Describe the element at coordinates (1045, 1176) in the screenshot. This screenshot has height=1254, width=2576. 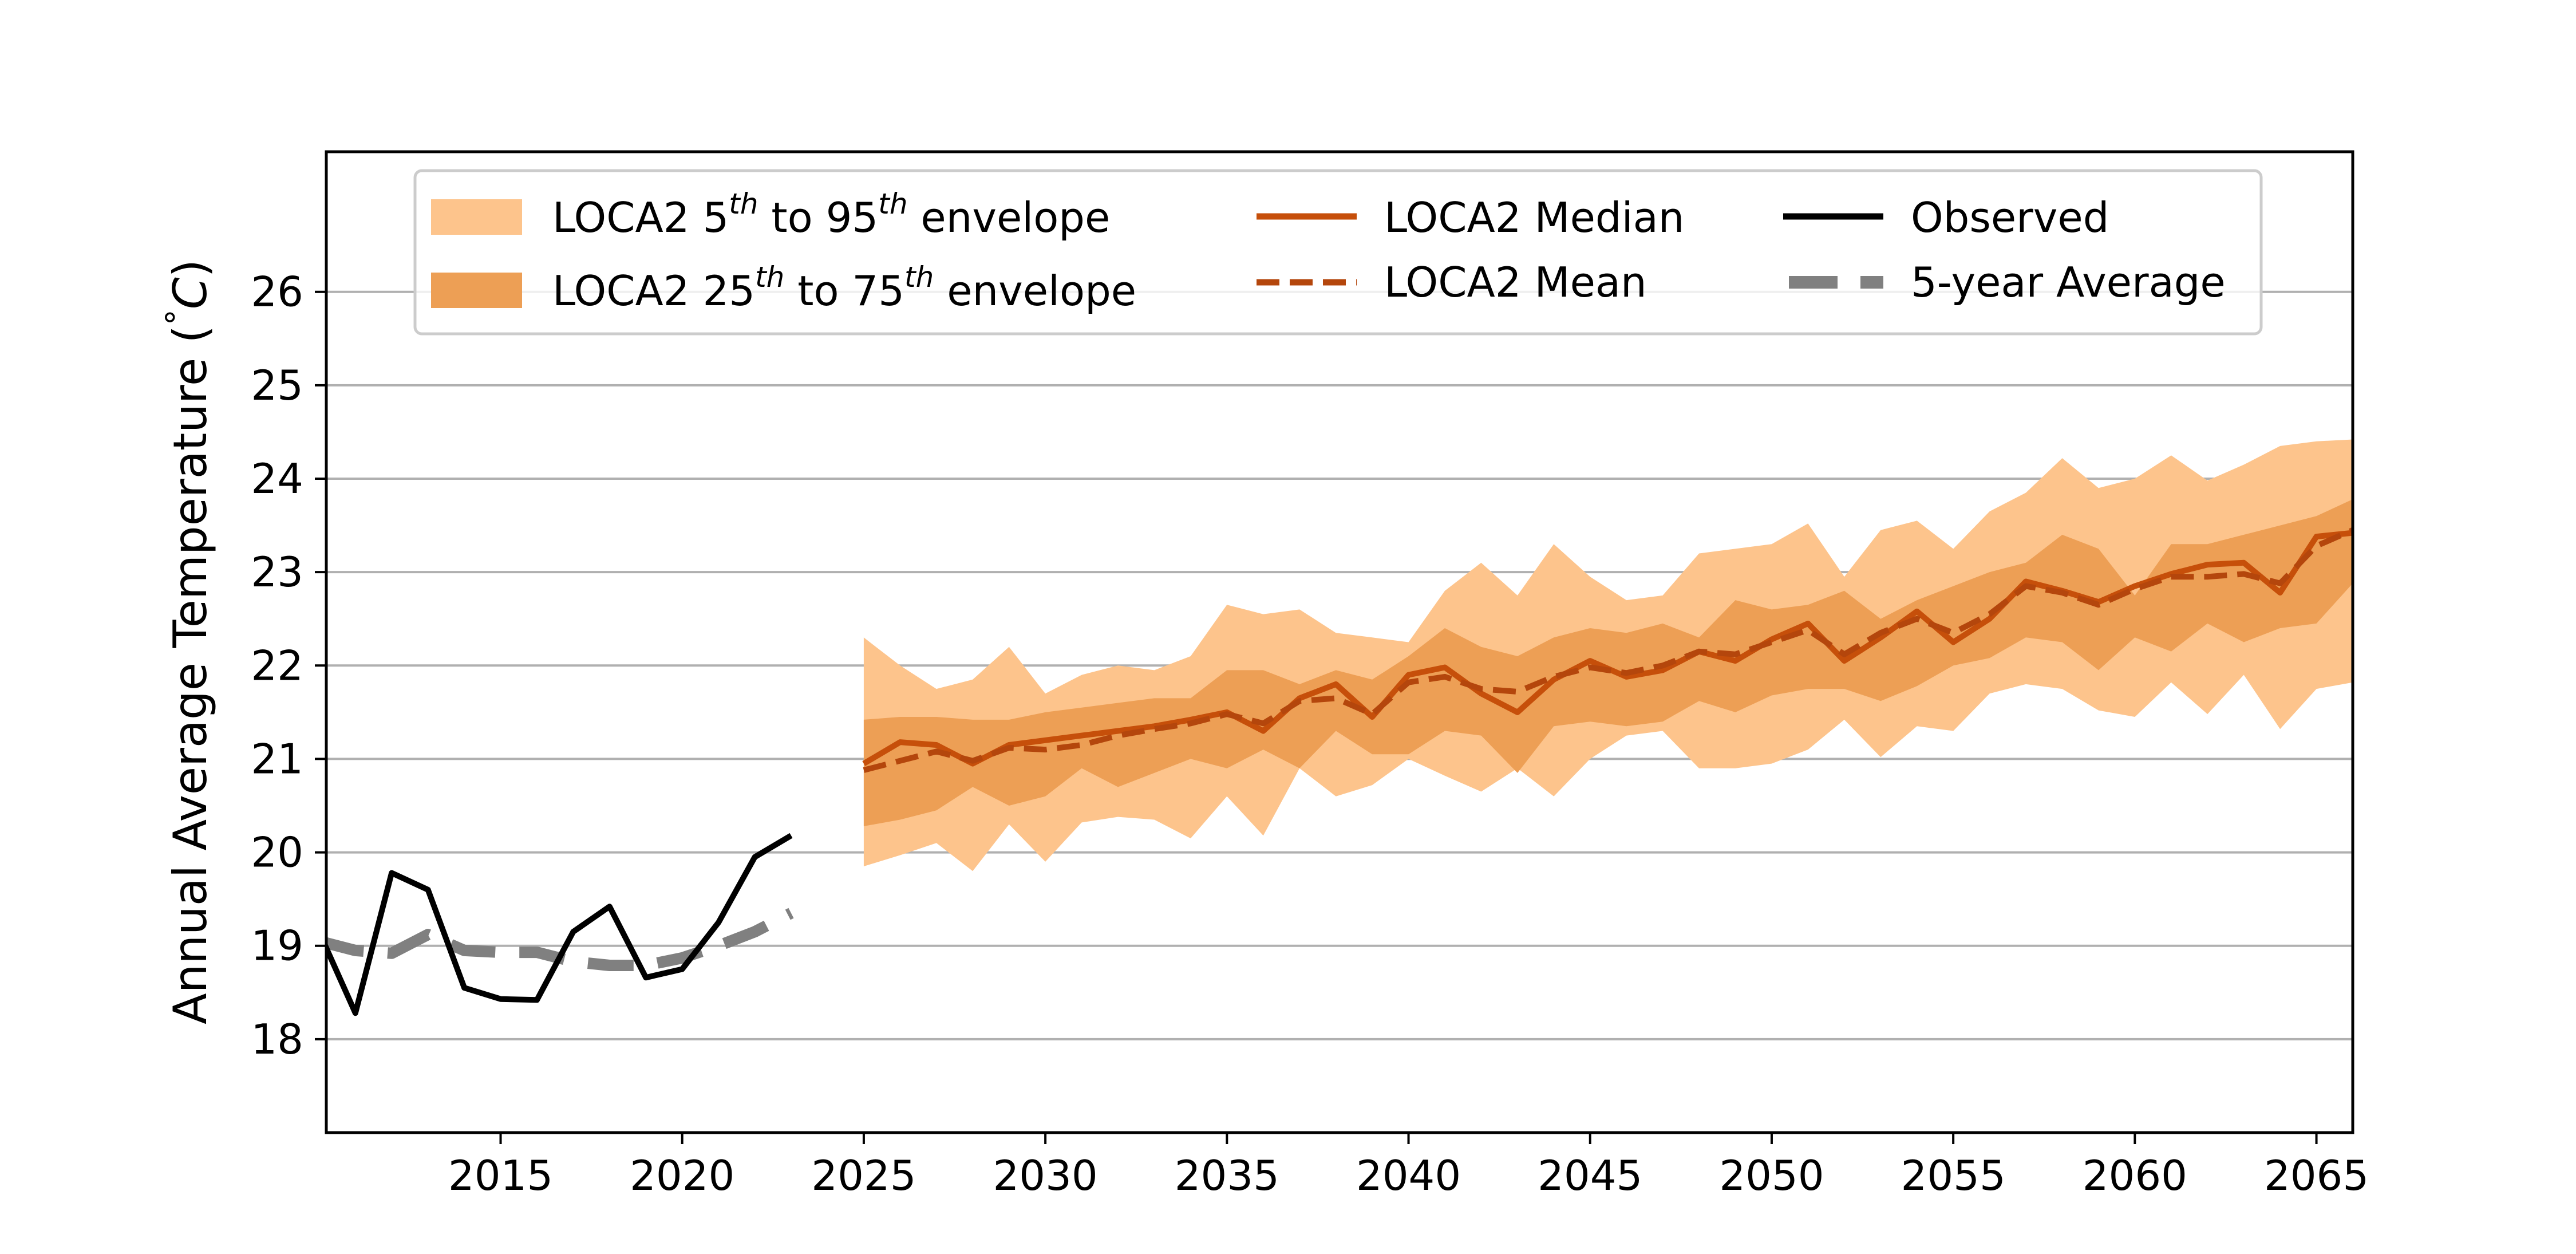
I see `x-tick-label-2030: 2030` at that location.